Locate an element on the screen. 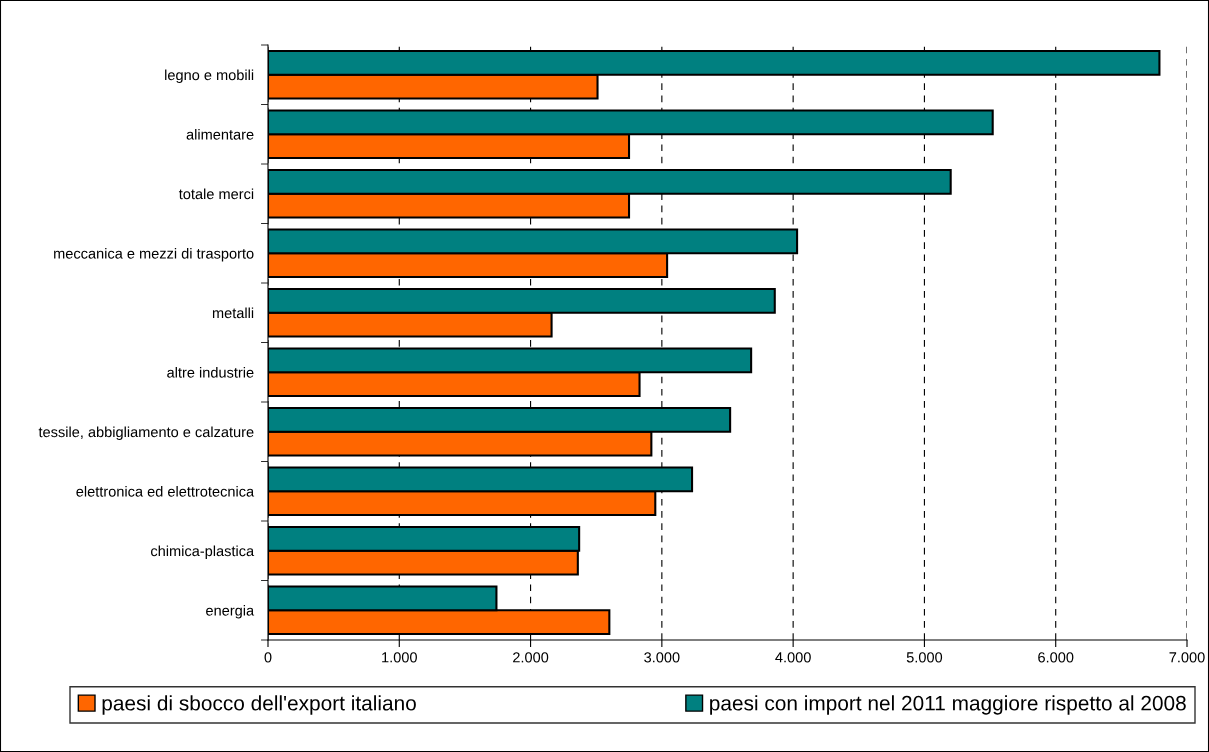 This screenshot has width=1209, height=752. y-tick-label: meccanica e mezzi di trasporto is located at coordinates (154, 254).